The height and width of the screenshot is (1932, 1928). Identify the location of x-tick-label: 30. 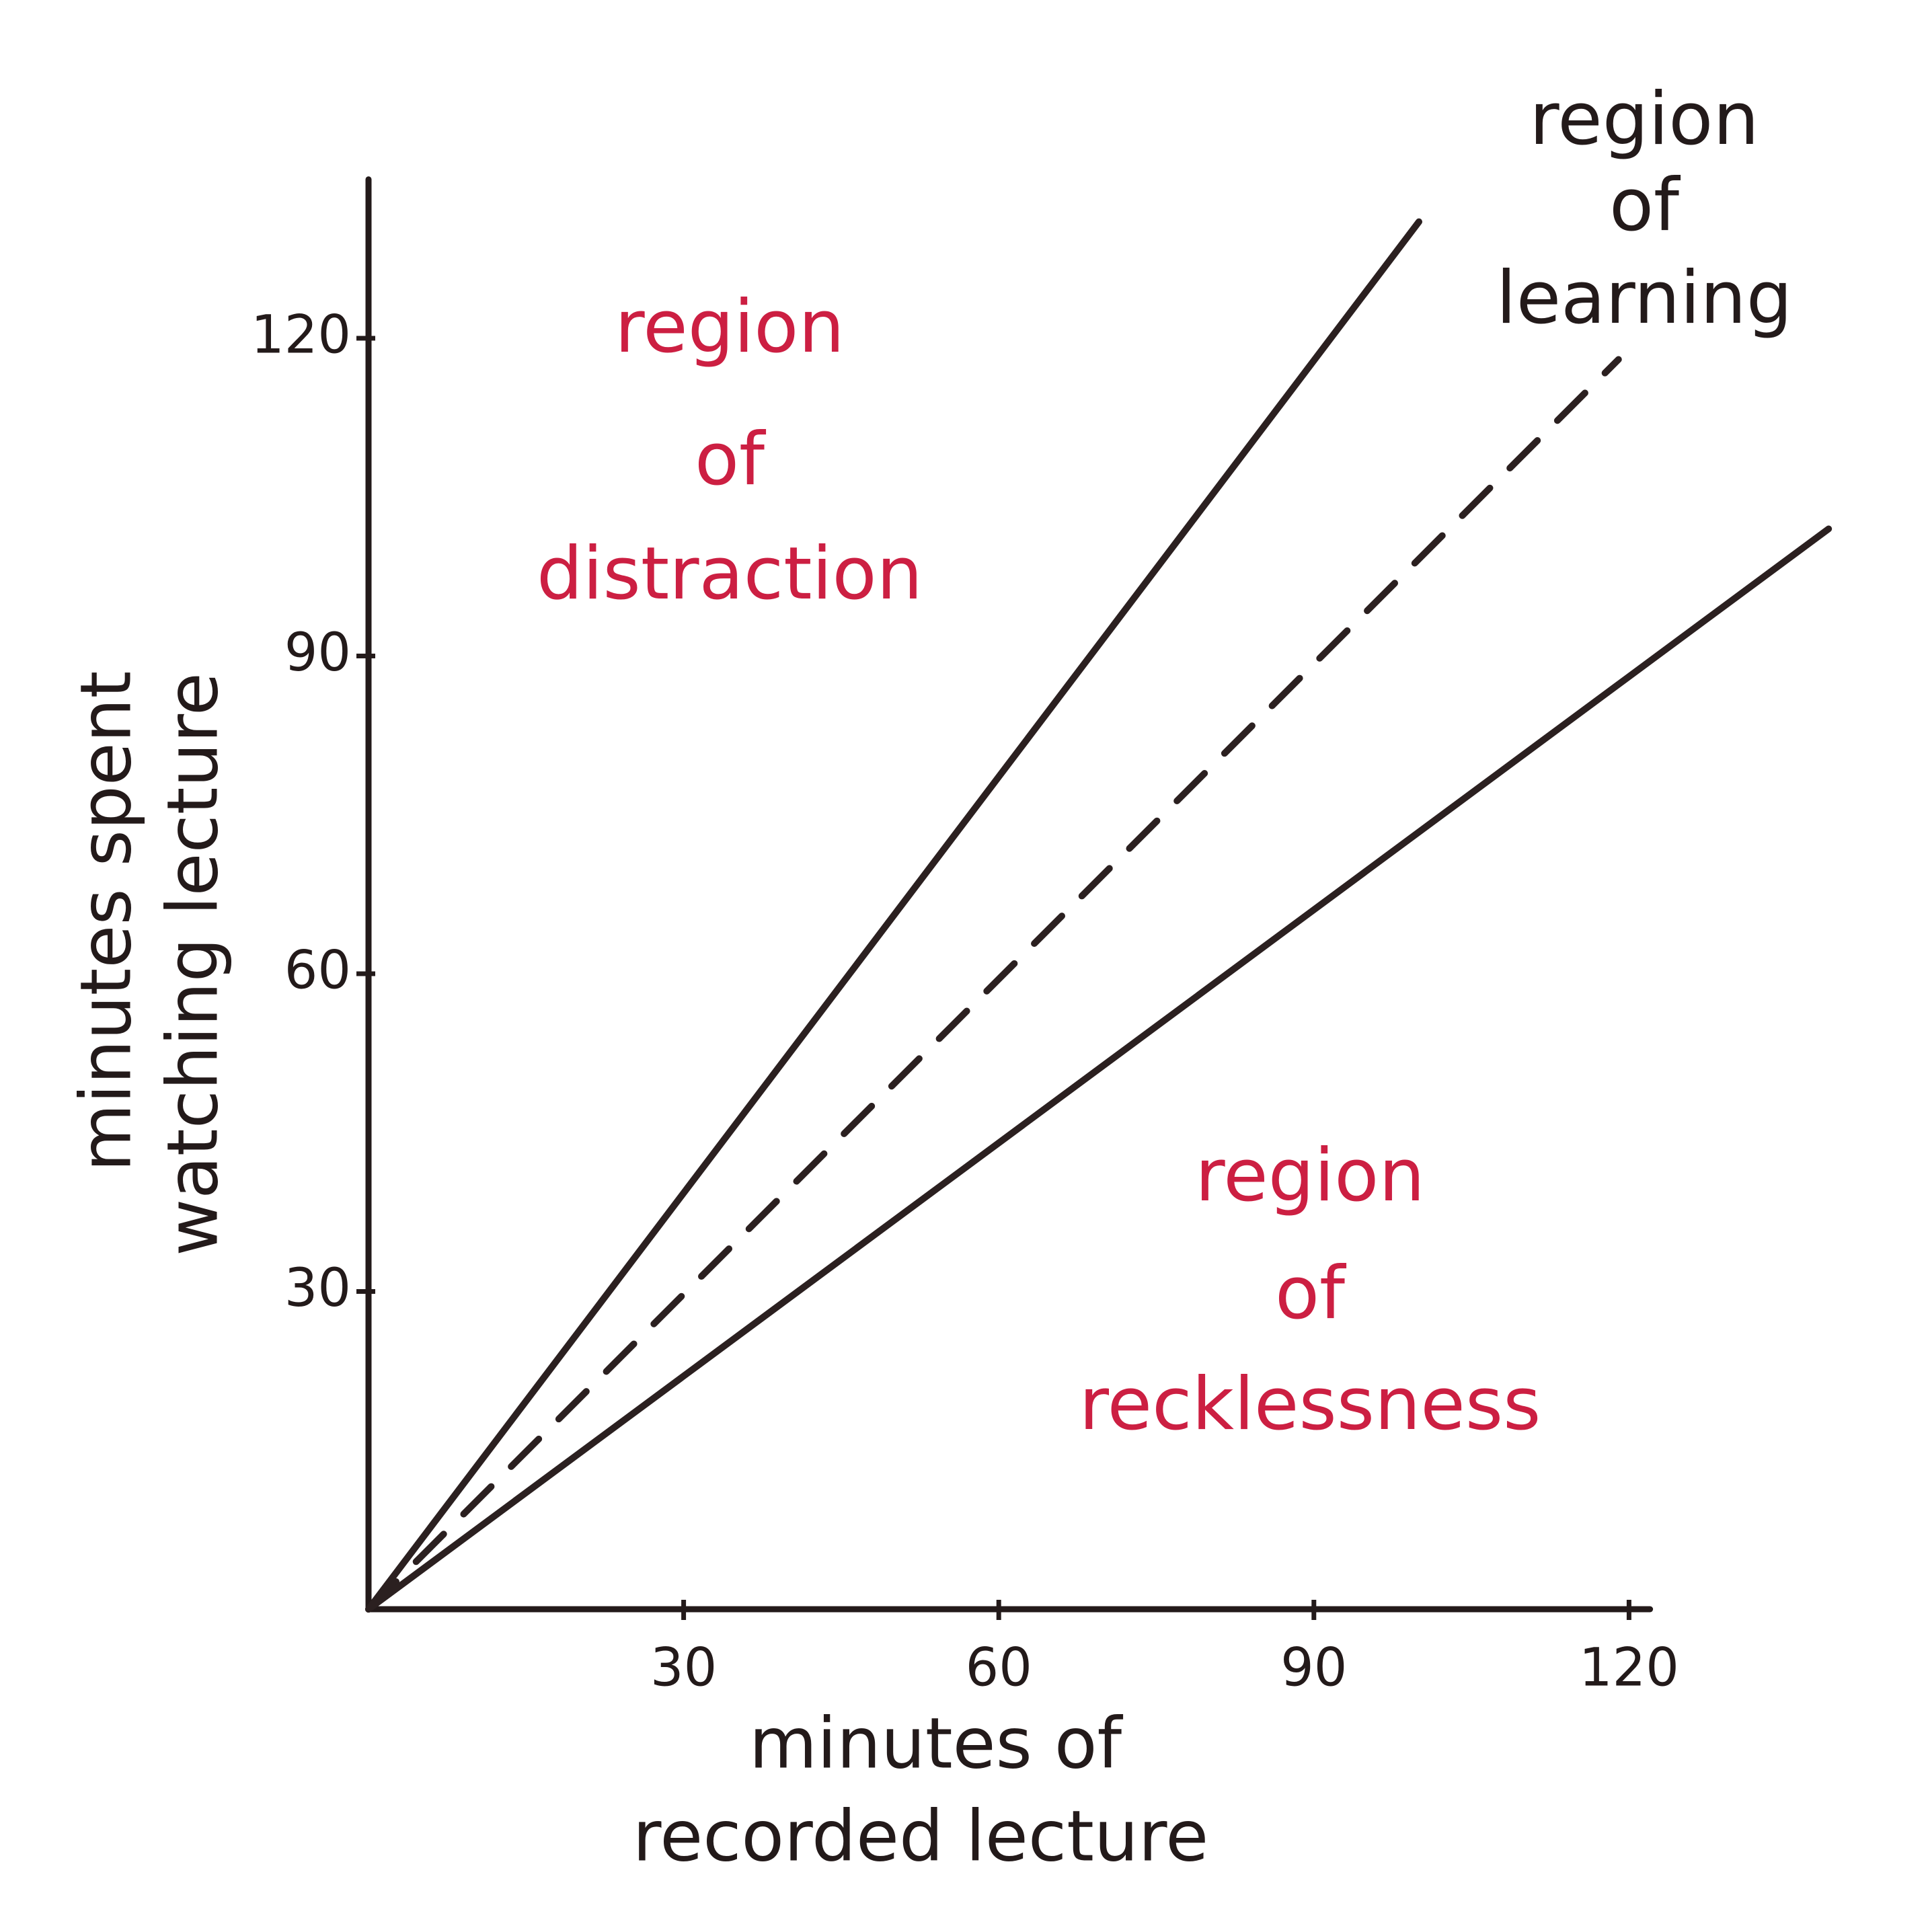
(683, 1667).